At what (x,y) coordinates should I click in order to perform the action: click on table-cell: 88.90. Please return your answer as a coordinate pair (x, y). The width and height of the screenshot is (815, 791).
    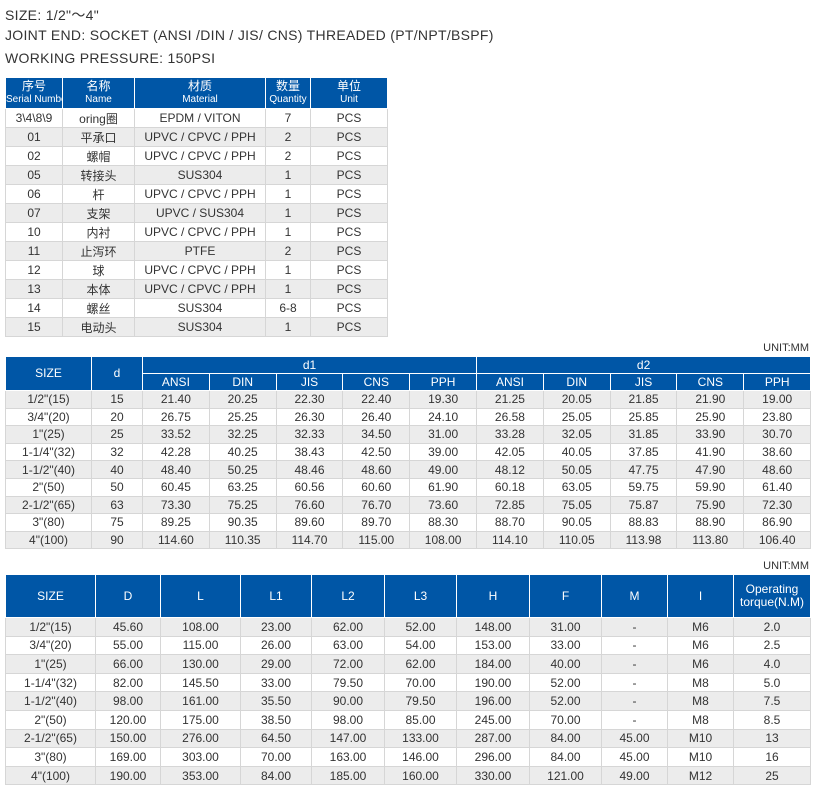
    Looking at the image, I should click on (710, 522).